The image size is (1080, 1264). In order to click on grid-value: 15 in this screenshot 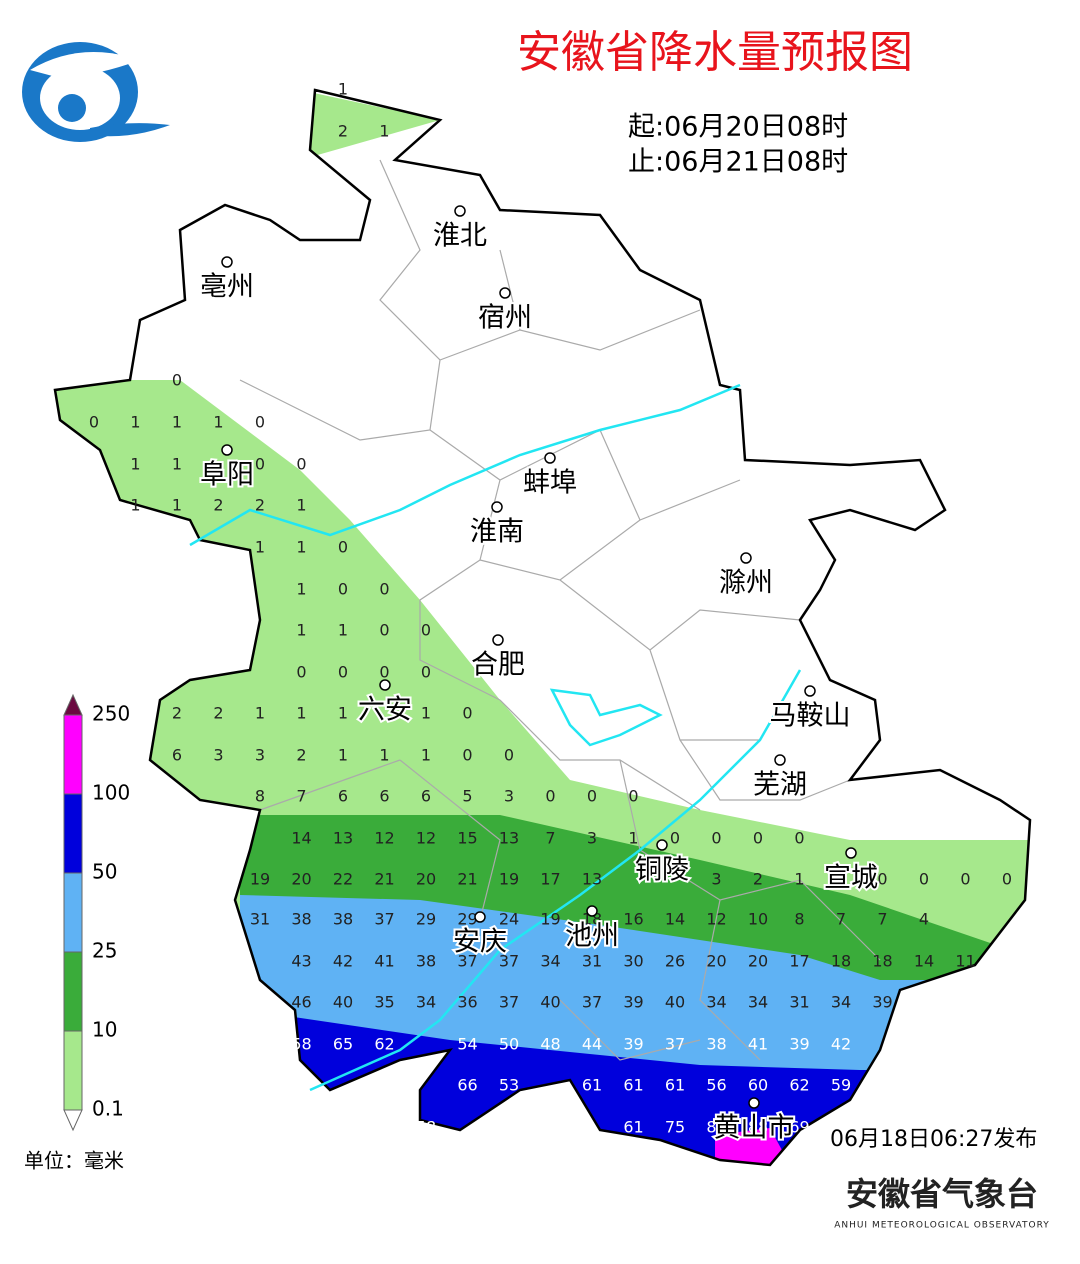, I will do `click(467, 838)`.